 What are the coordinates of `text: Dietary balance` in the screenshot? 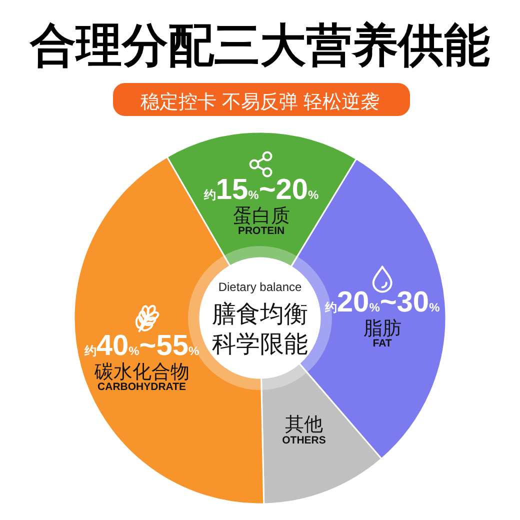 It's located at (260, 287).